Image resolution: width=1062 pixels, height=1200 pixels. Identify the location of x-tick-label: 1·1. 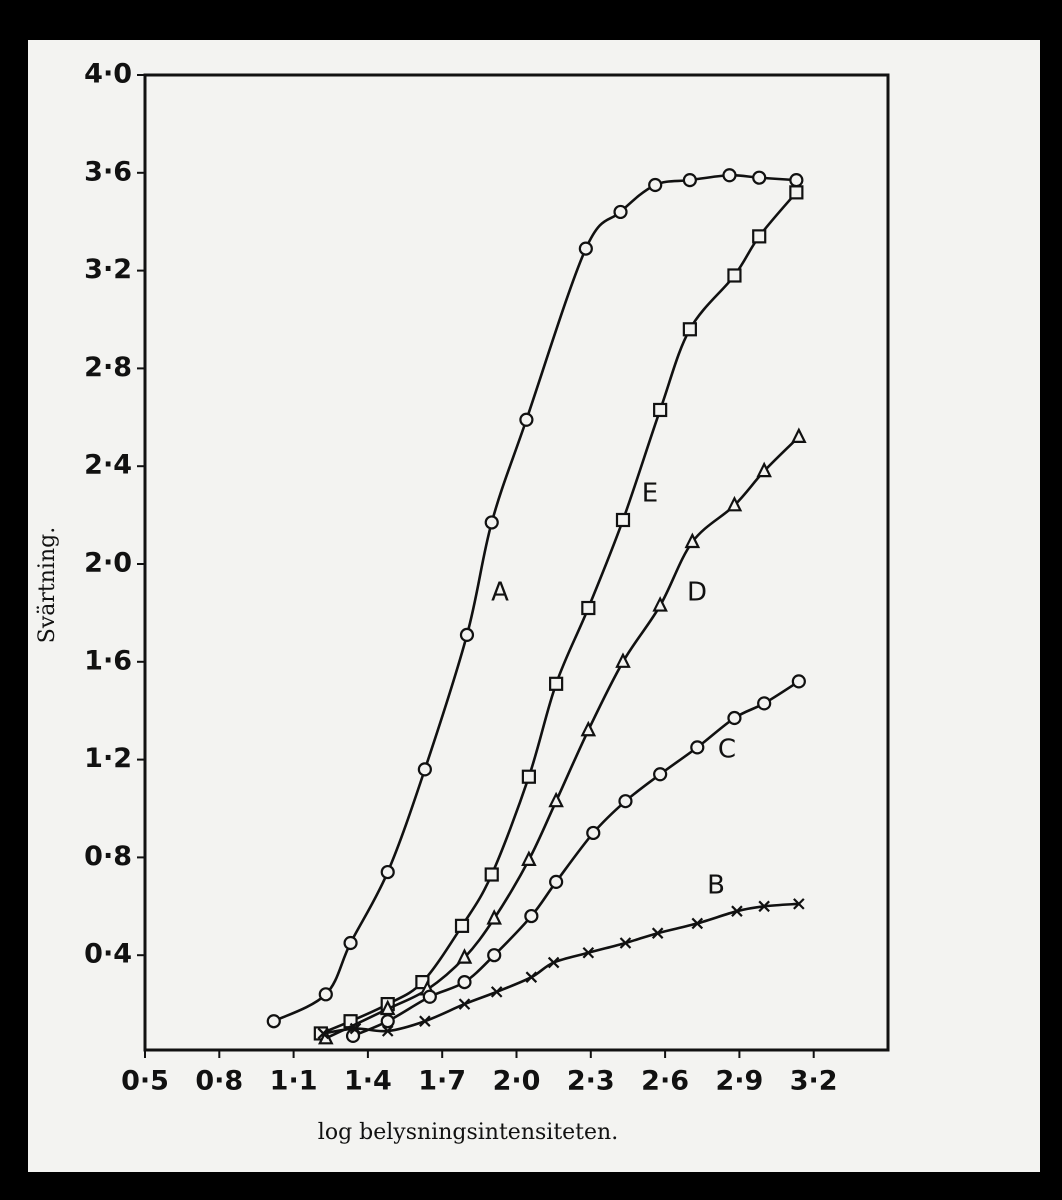
(294, 1081).